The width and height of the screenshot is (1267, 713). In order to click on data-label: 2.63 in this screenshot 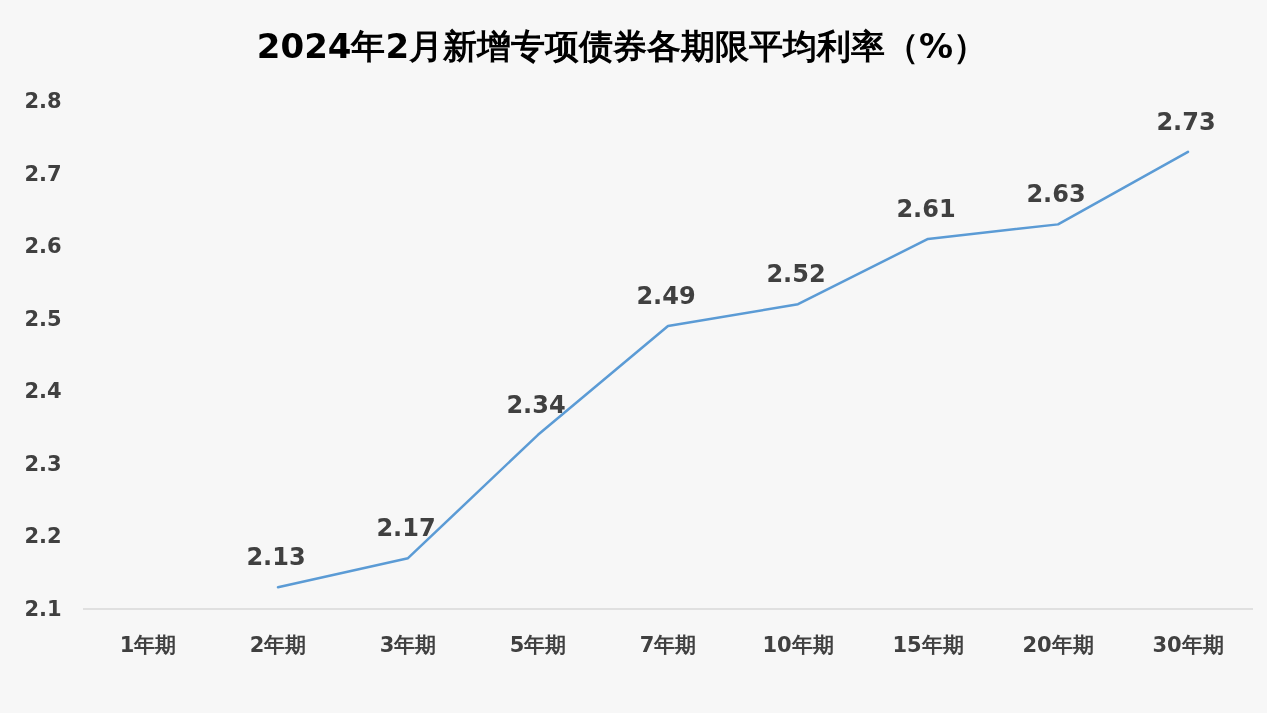, I will do `click(1056, 194)`.